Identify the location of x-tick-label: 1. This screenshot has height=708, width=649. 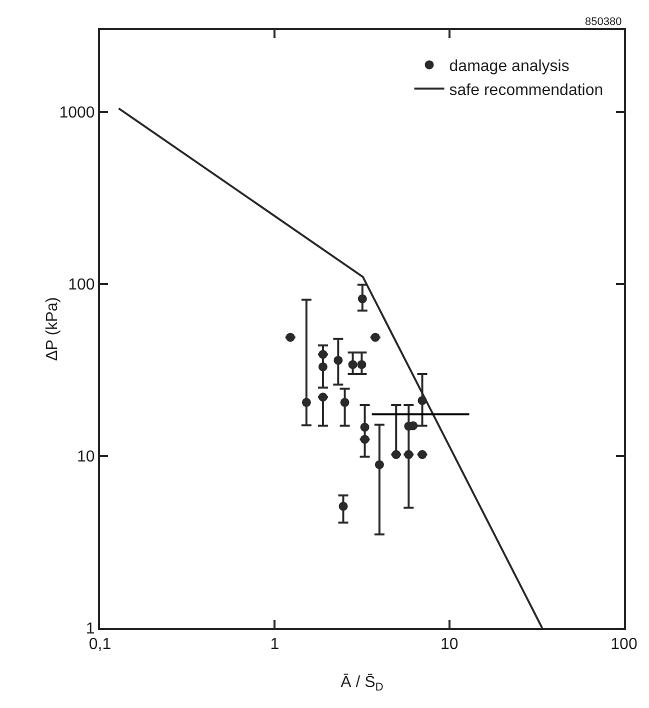
(275, 645).